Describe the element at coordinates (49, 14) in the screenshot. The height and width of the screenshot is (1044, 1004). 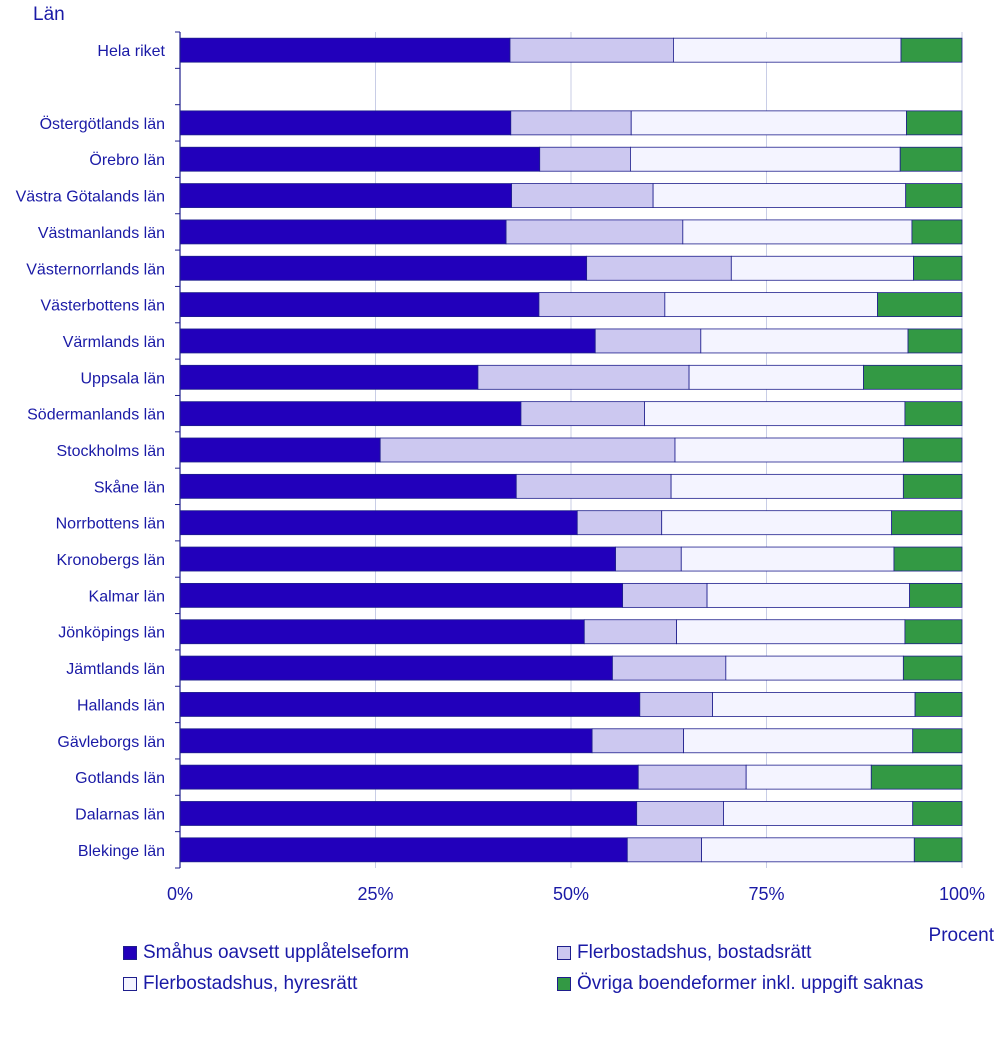
I see `y-axis-title: Län` at that location.